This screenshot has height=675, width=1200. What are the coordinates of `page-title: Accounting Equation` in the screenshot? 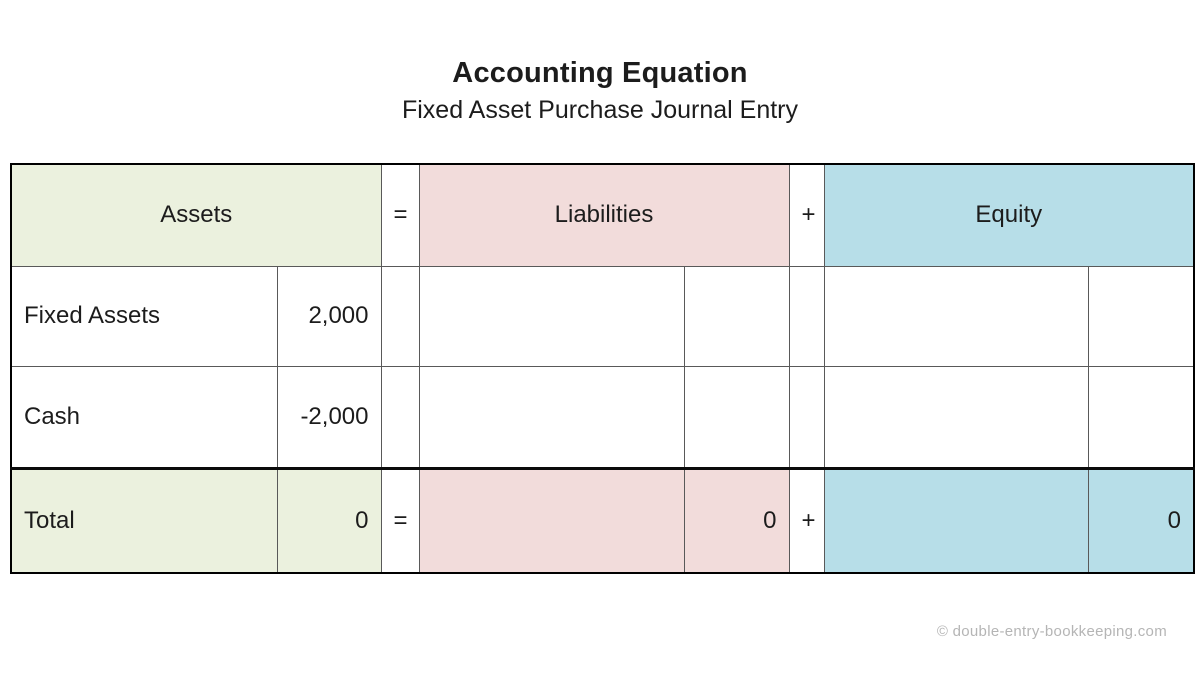 It's located at (600, 73).